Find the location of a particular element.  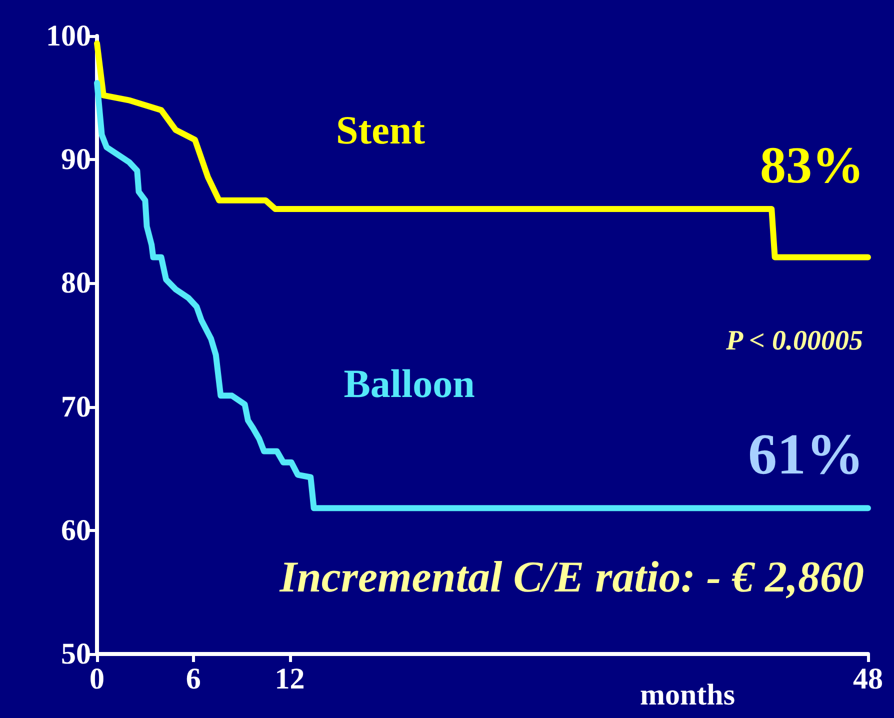

y-tick-label: 90 is located at coordinates (76, 159).